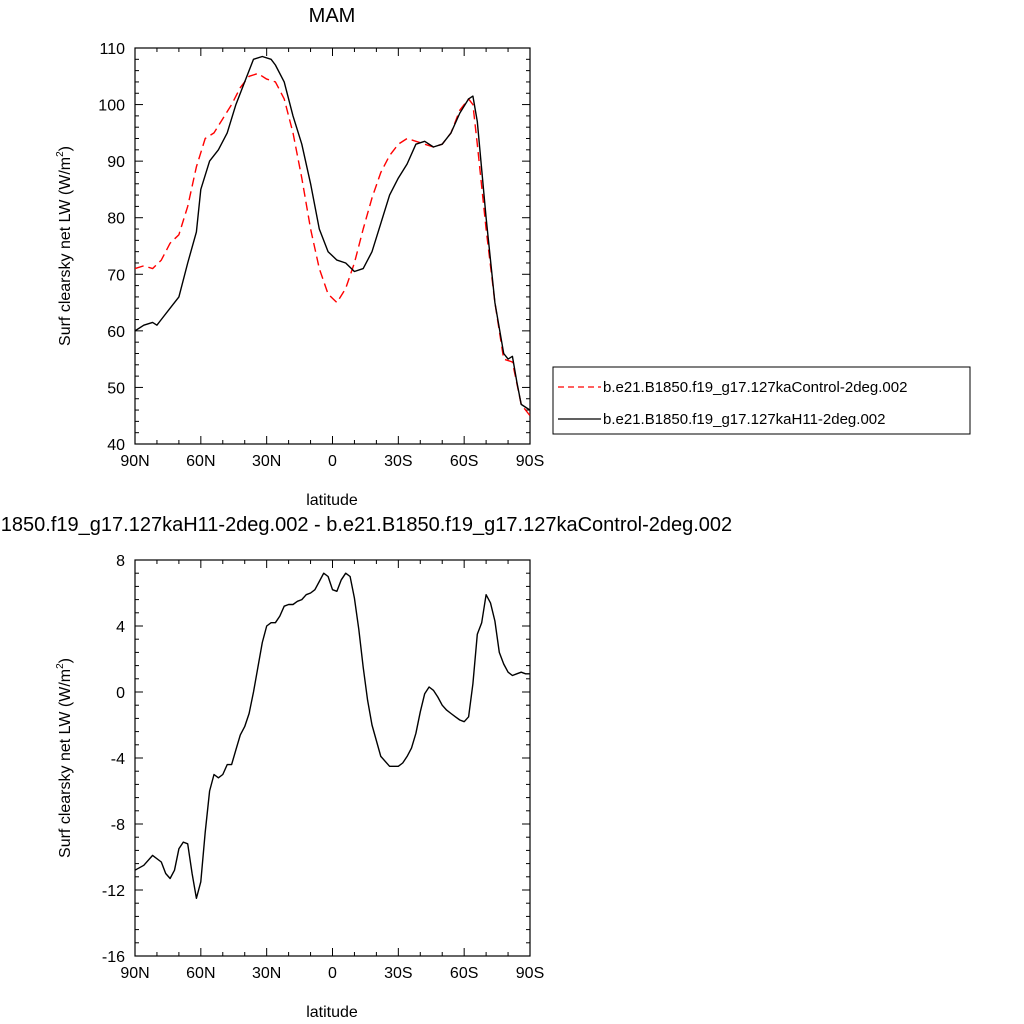  Describe the element at coordinates (744, 419) in the screenshot. I see `legend-label-h11: b.e21.B1850.f19_g17.127kaH11-2deg.002` at that location.